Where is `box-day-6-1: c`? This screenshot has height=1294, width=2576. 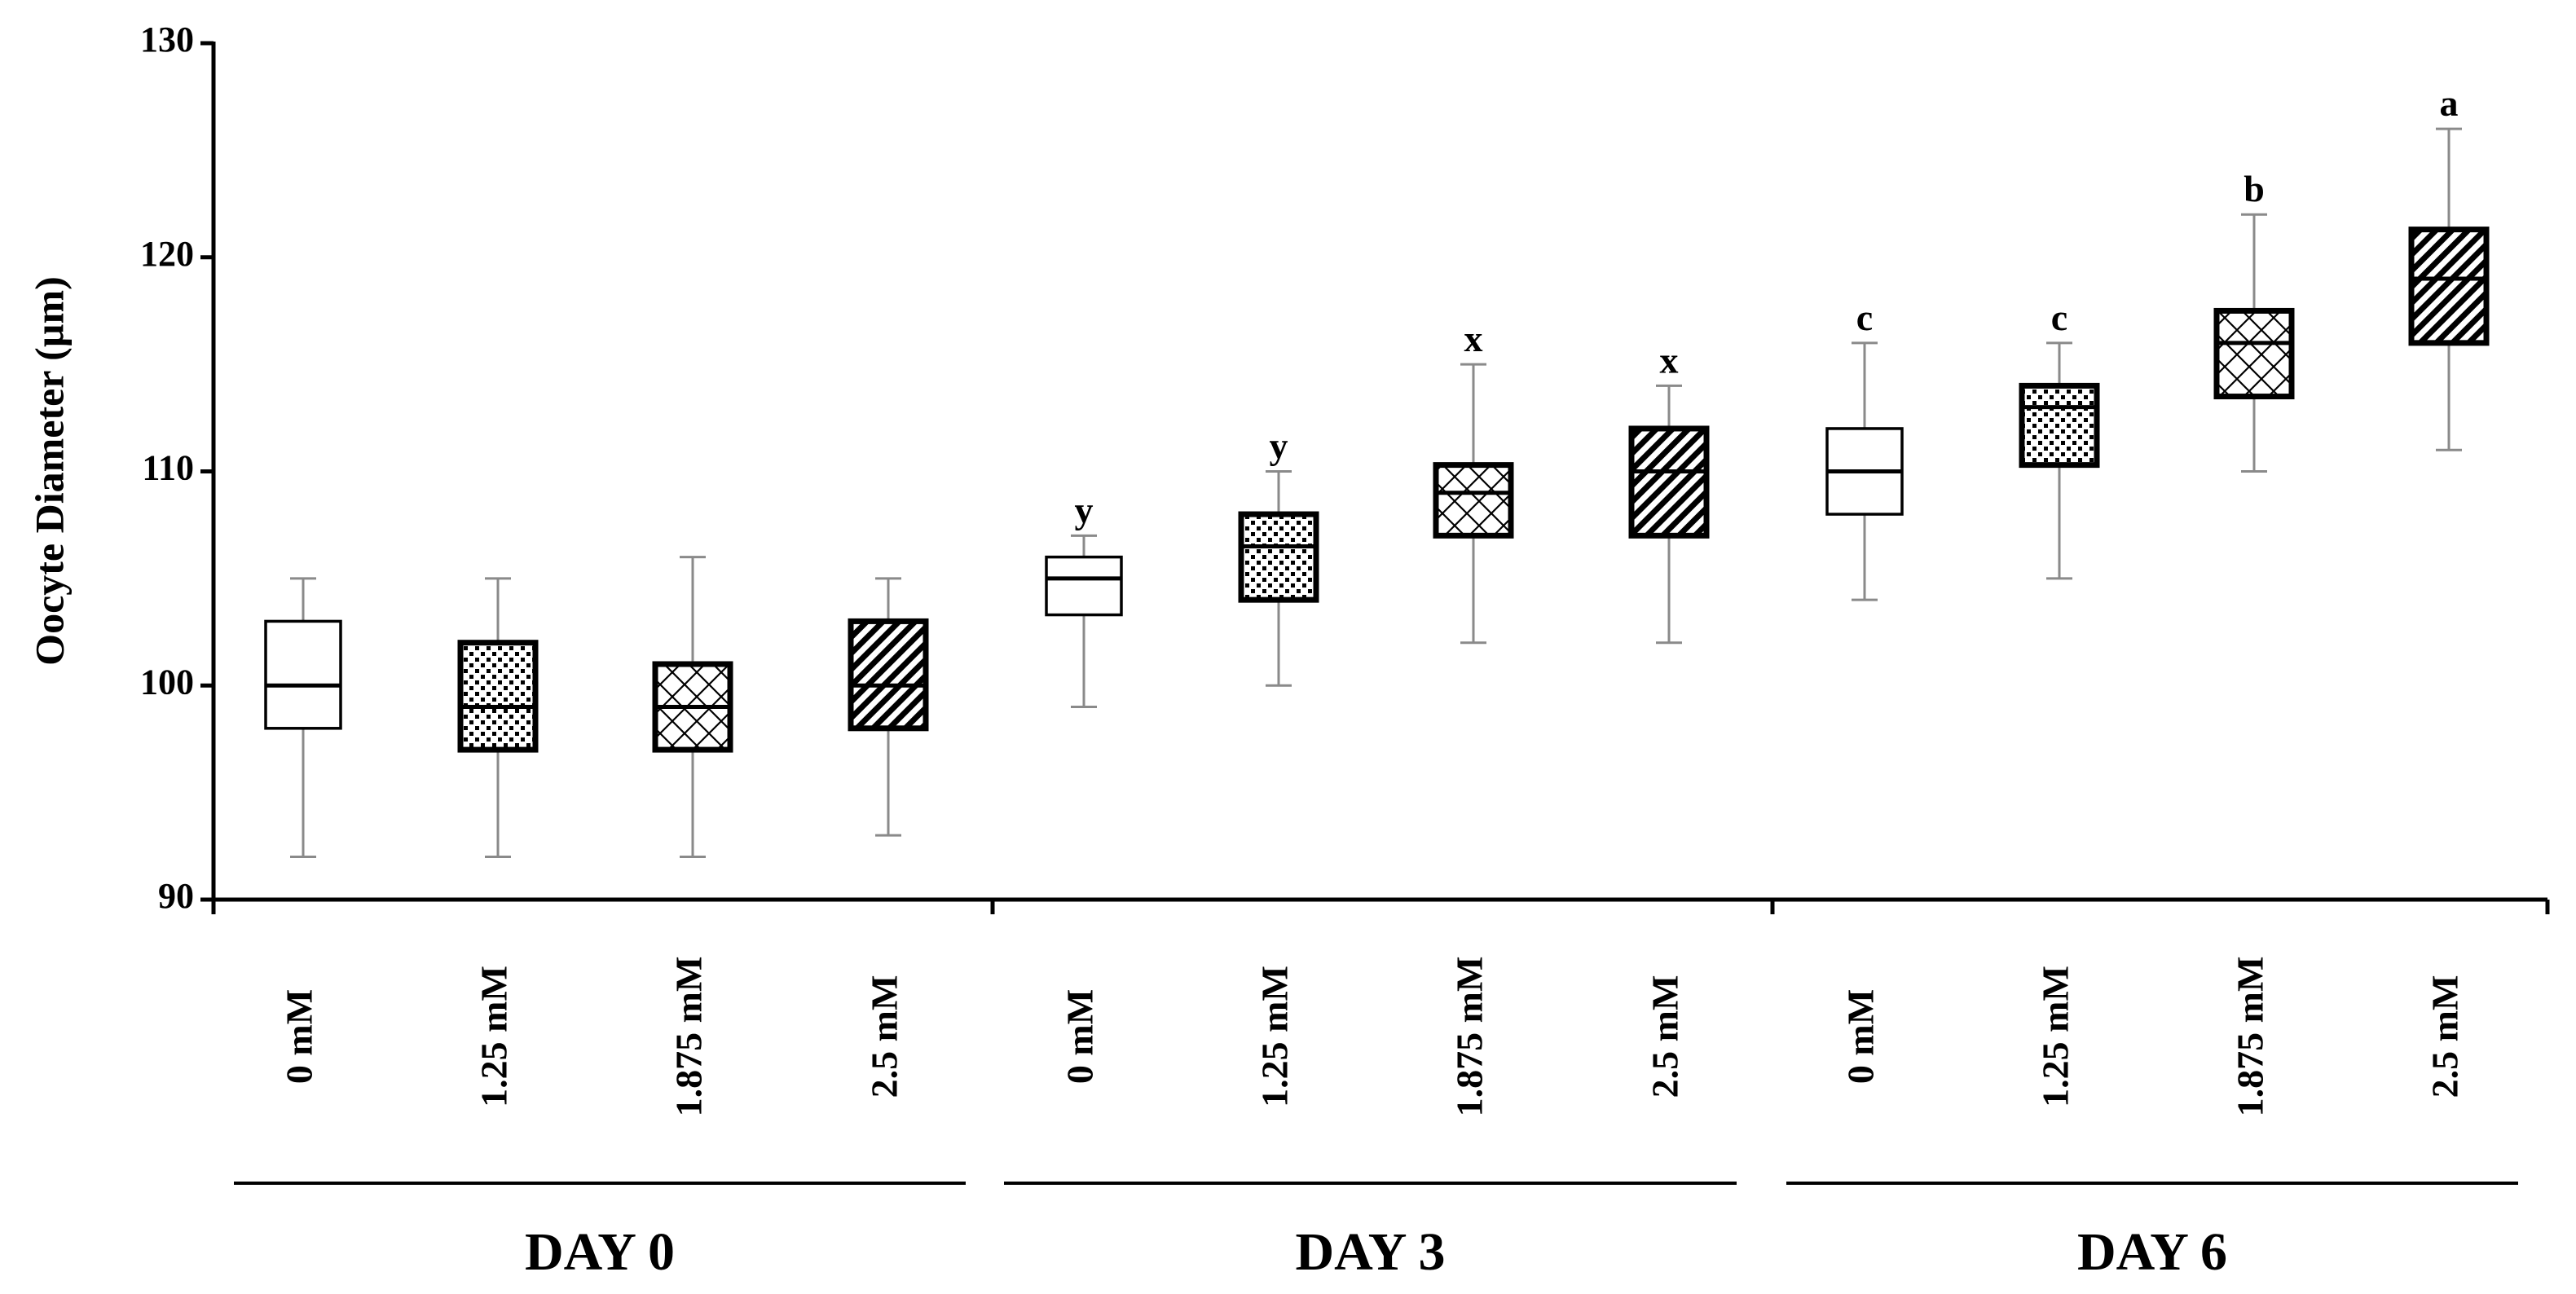 box-day-6-1: c is located at coordinates (2060, 438).